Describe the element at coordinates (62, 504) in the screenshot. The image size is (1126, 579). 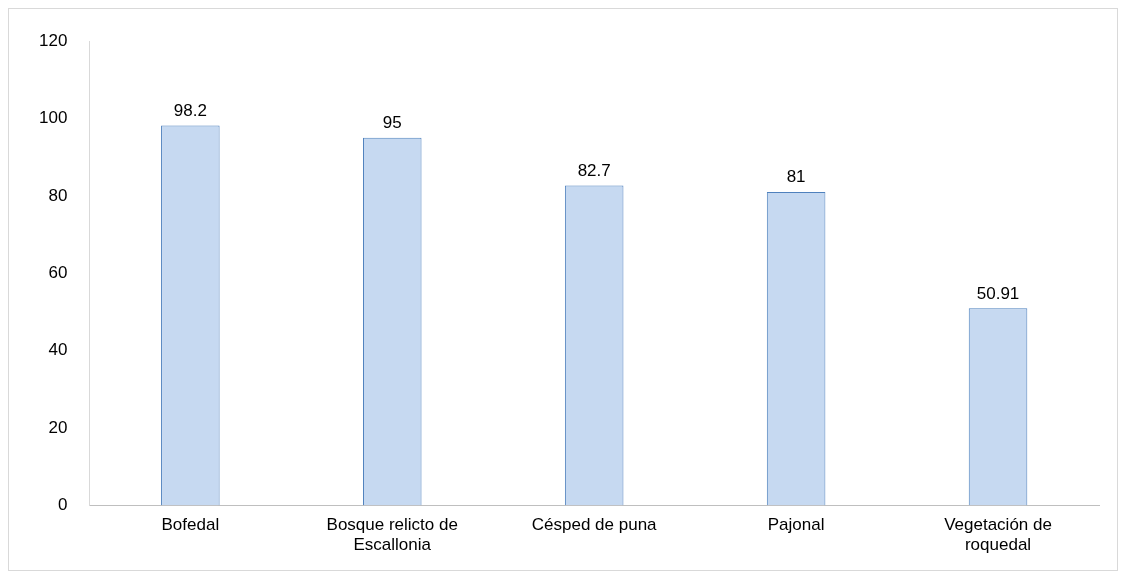
I see `y-tick-label: 0` at that location.